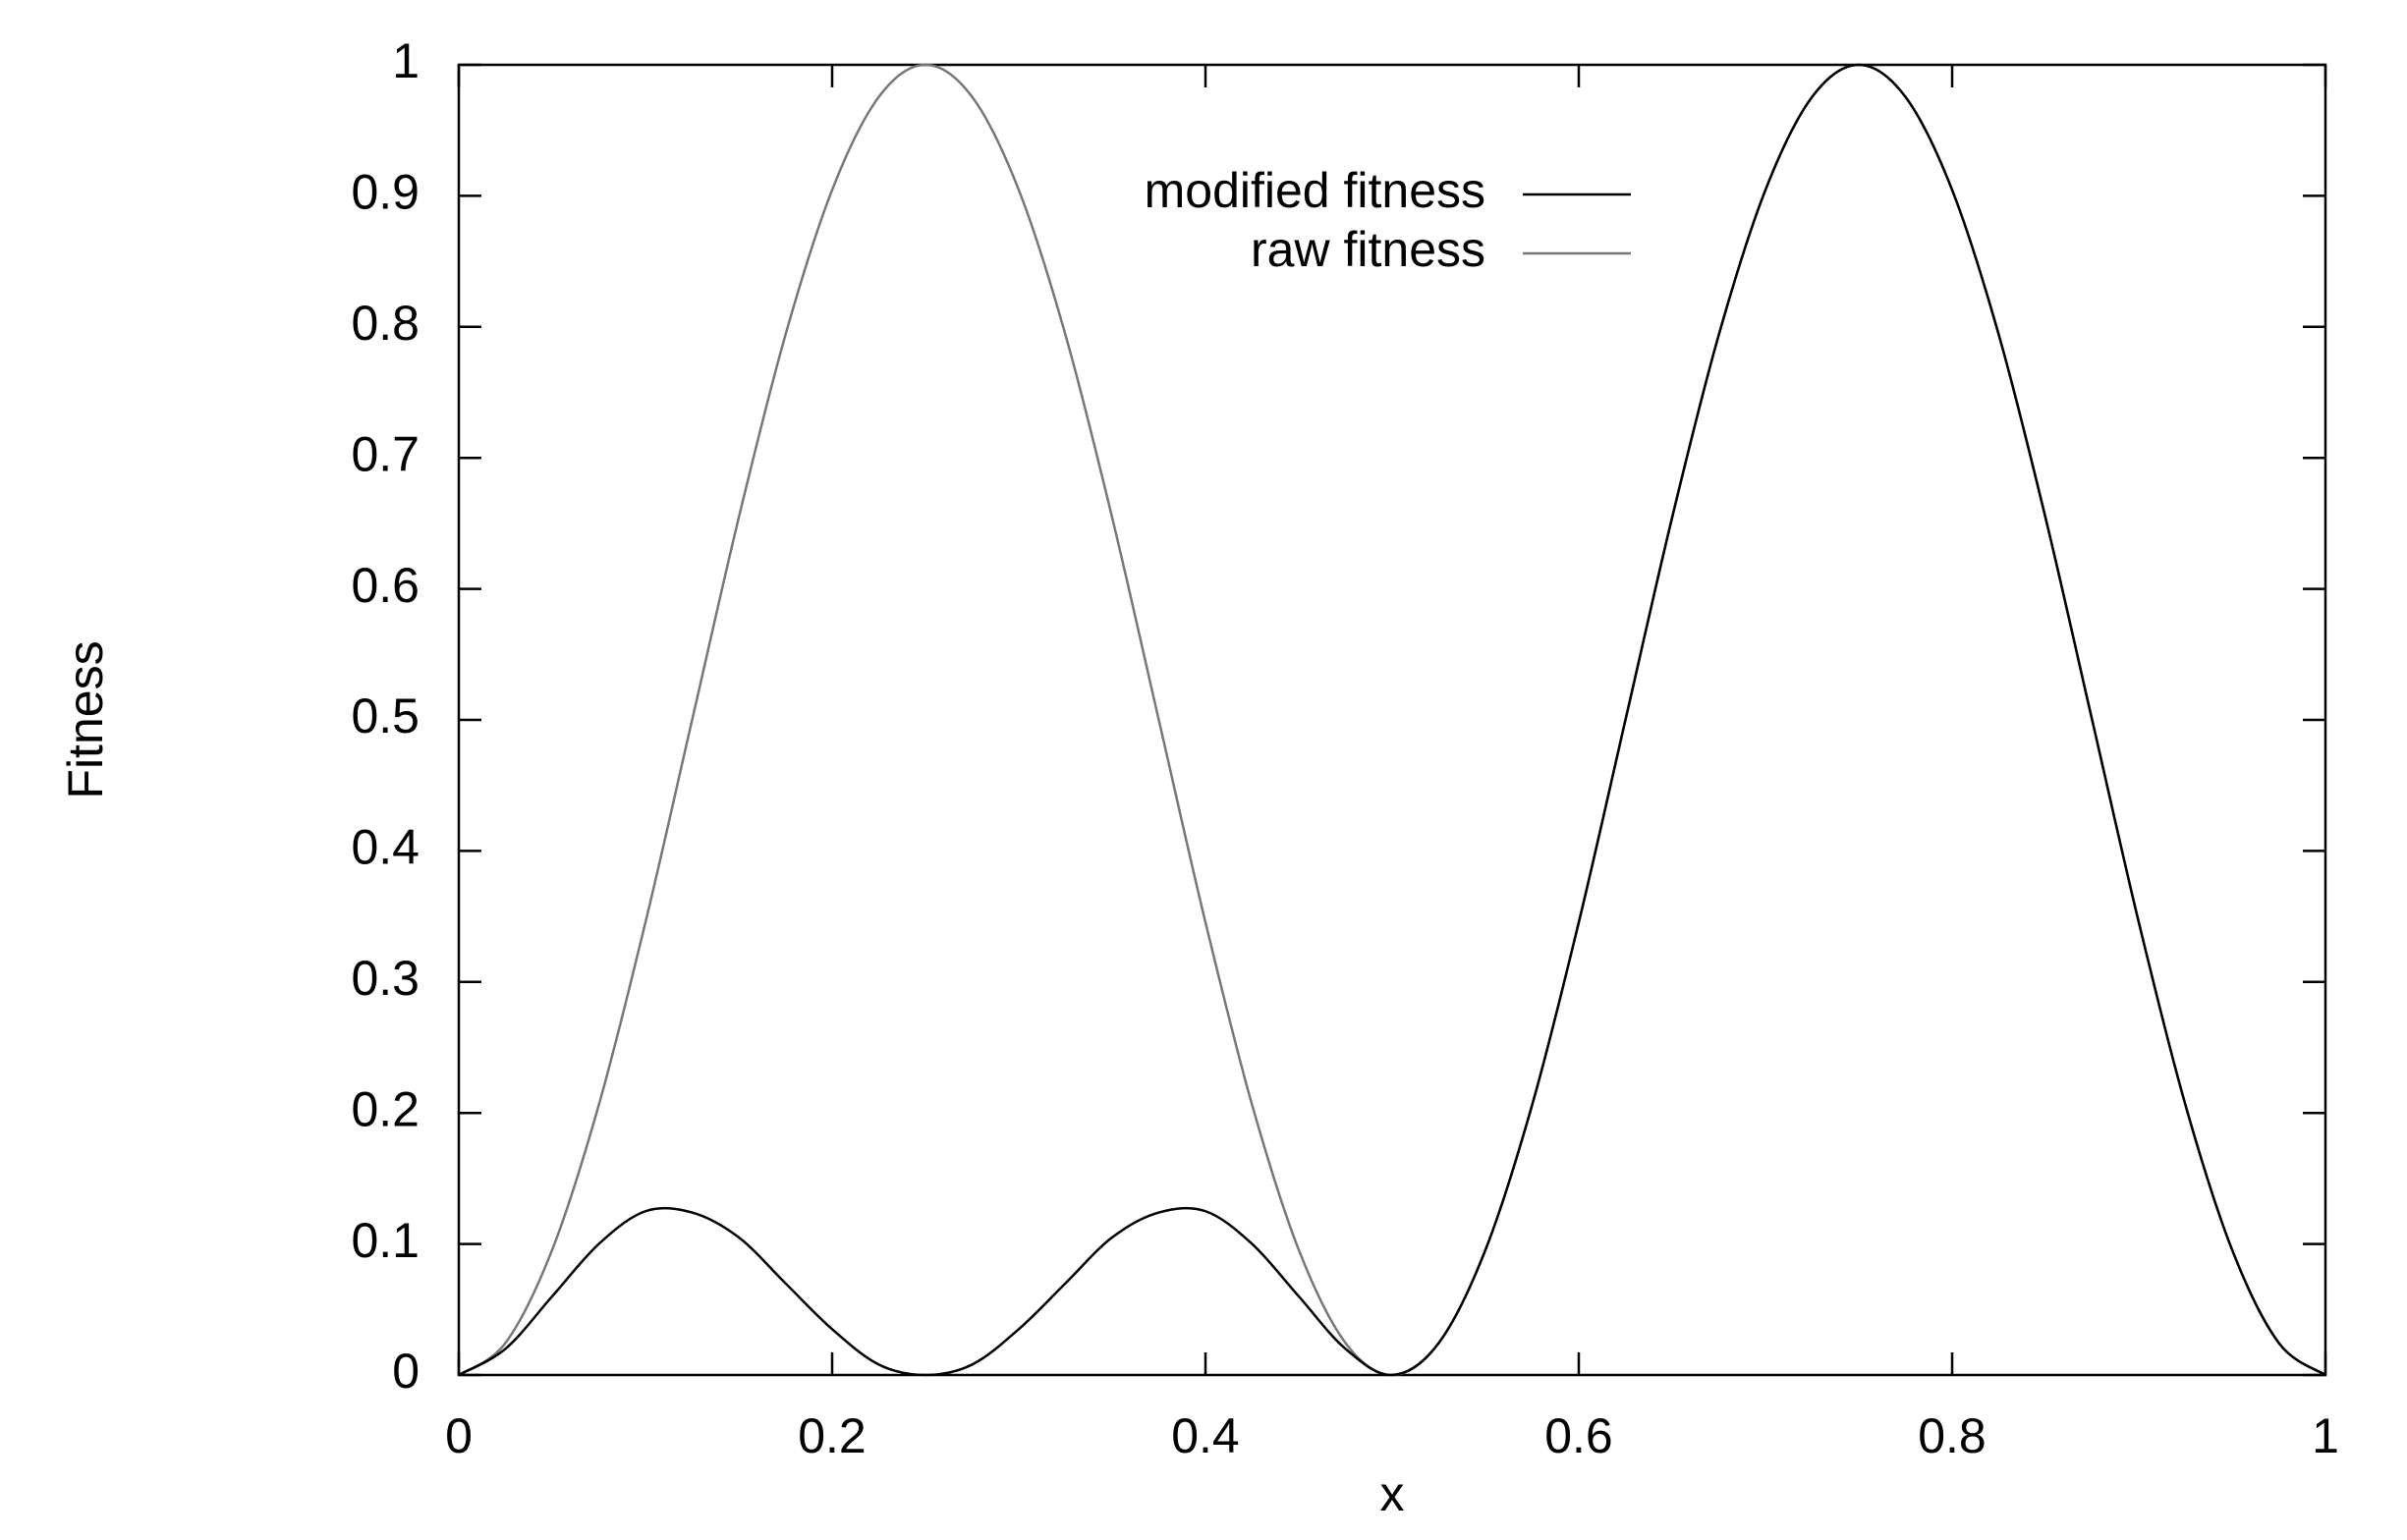 Image resolution: width=2407 pixels, height=1540 pixels. Describe the element at coordinates (385, 192) in the screenshot. I see `y-tick-label: 0.9` at that location.